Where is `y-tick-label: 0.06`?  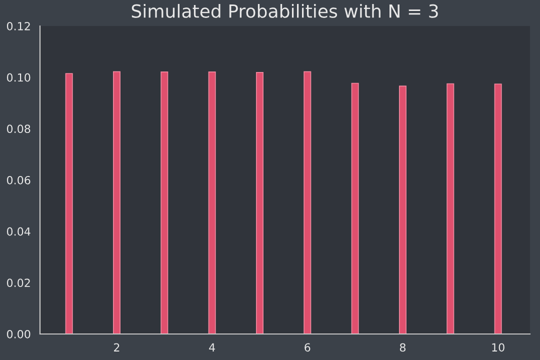 y-tick-label: 0.06 is located at coordinates (18, 180).